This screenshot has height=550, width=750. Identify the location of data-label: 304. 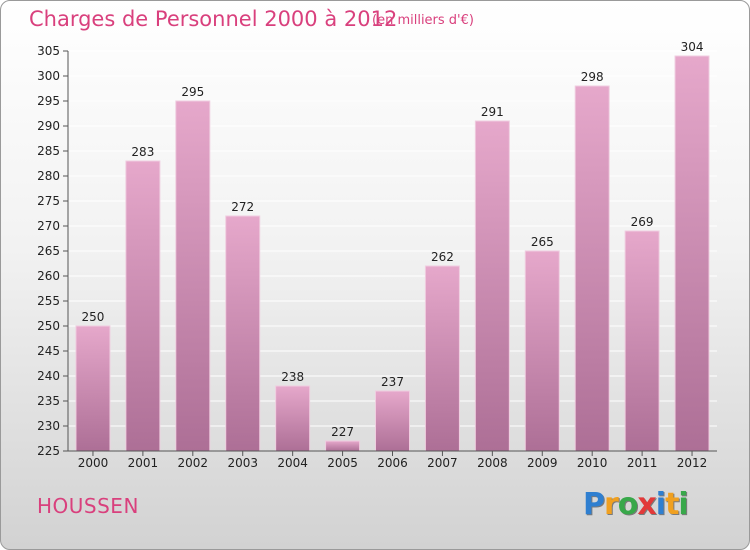
(692, 47).